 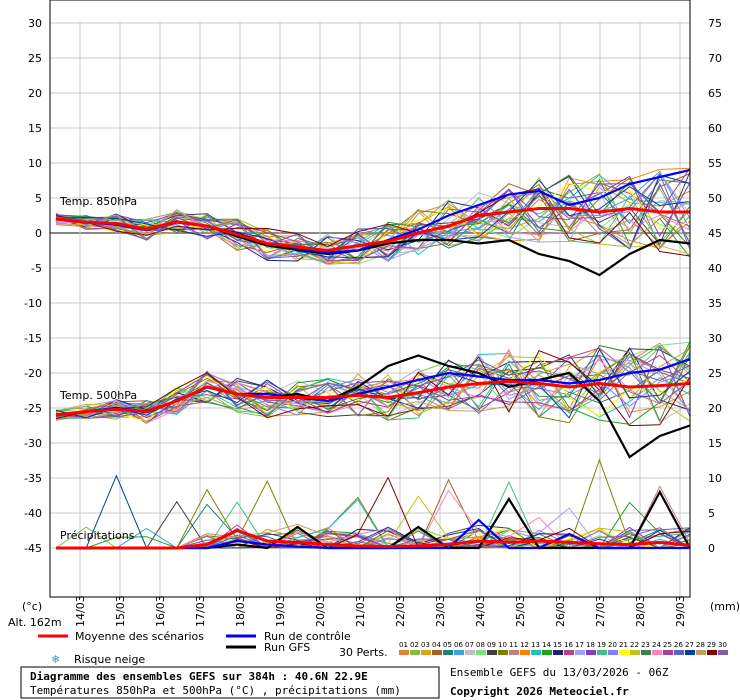 What do you see at coordinates (715, 58) in the screenshot?
I see `y-right-tick: 70` at bounding box center [715, 58].